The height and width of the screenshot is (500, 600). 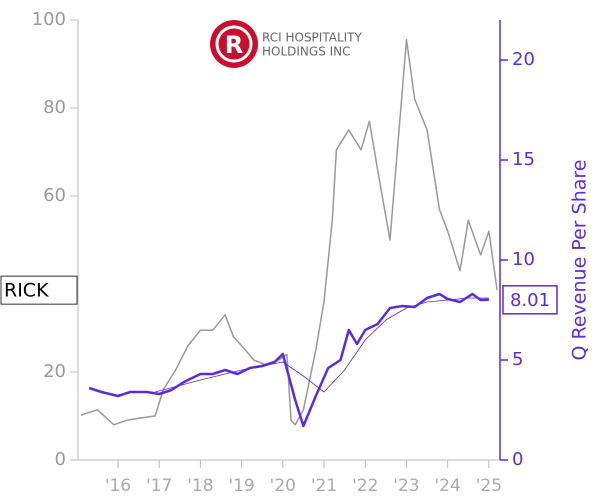 I want to click on logo: R RCI HOSPITALITY HOLDINGS INC, so click(x=286, y=44).